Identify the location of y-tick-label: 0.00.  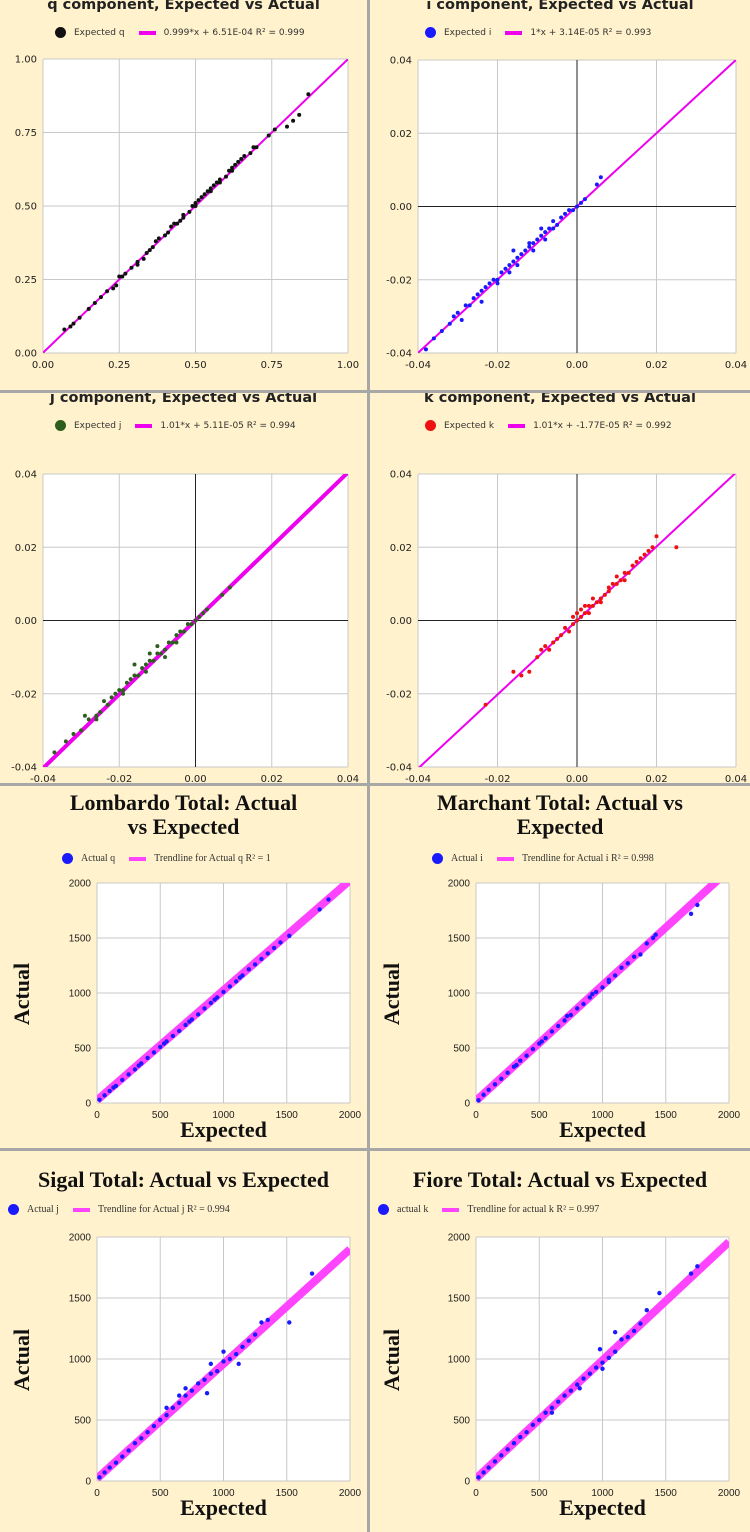
(401, 621).